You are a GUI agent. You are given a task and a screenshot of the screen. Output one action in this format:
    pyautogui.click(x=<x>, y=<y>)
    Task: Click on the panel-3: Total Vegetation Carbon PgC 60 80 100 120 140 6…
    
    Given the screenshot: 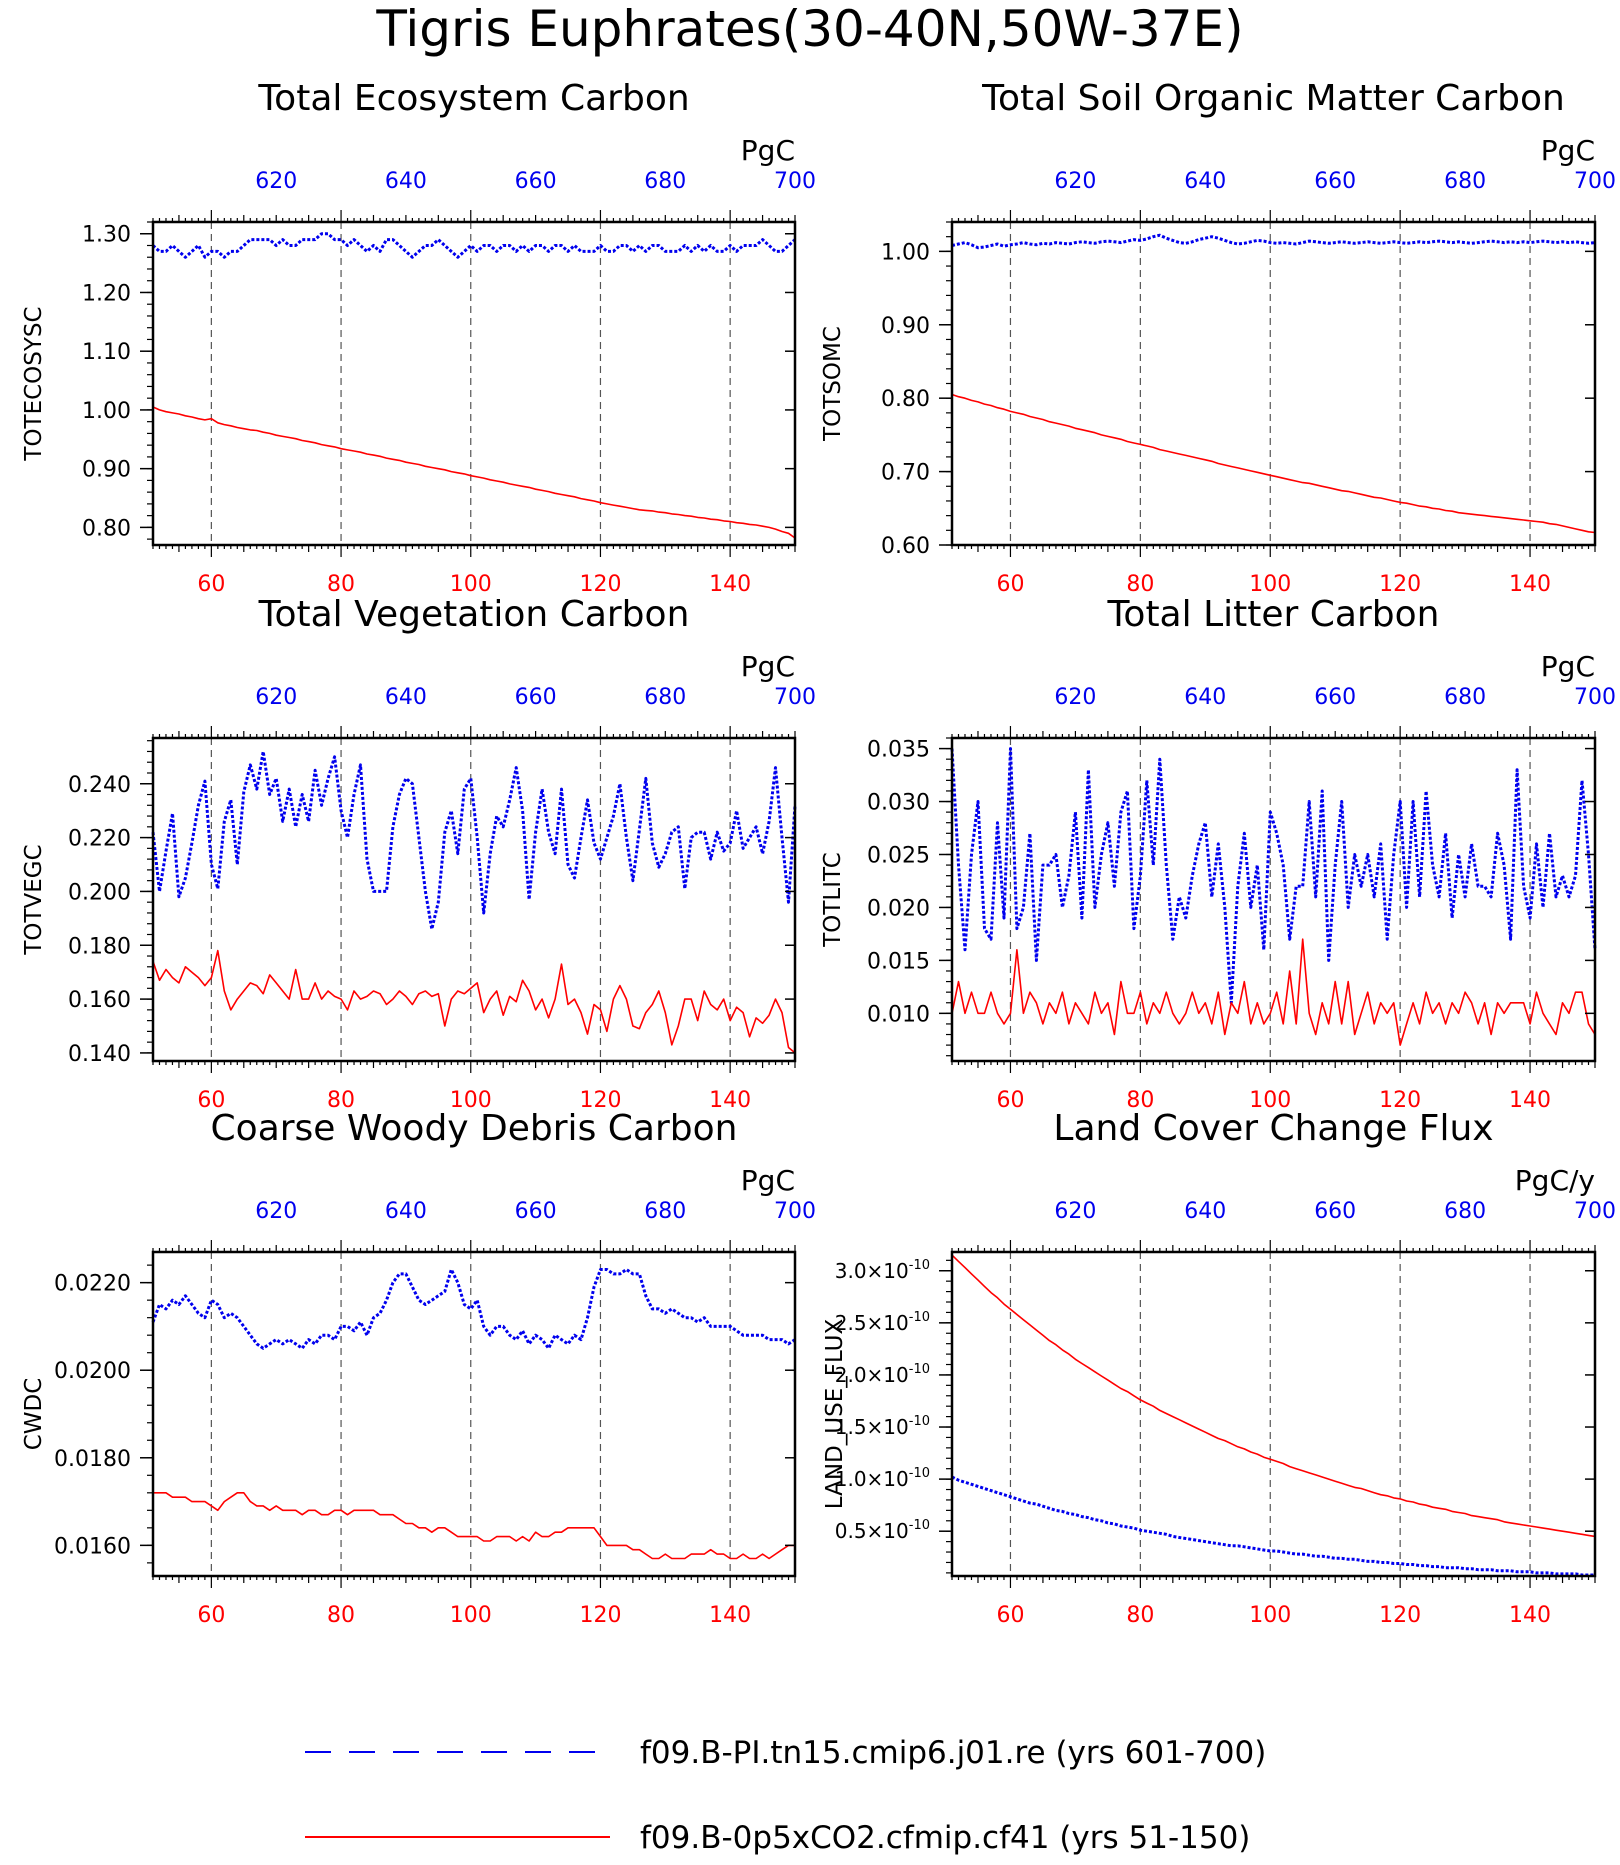 What is the action you would take?
    pyautogui.click(x=418, y=853)
    